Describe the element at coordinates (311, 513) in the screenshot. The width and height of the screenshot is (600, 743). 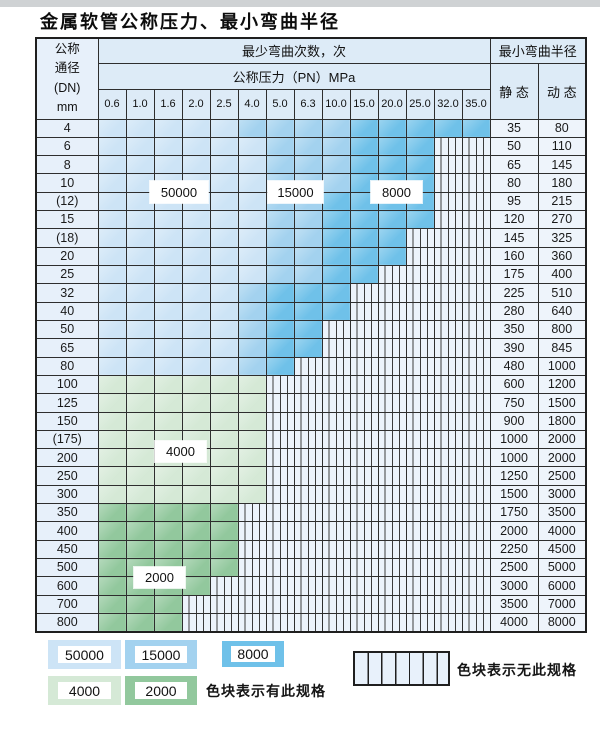
I see `table-row: 350 1750 3500` at that location.